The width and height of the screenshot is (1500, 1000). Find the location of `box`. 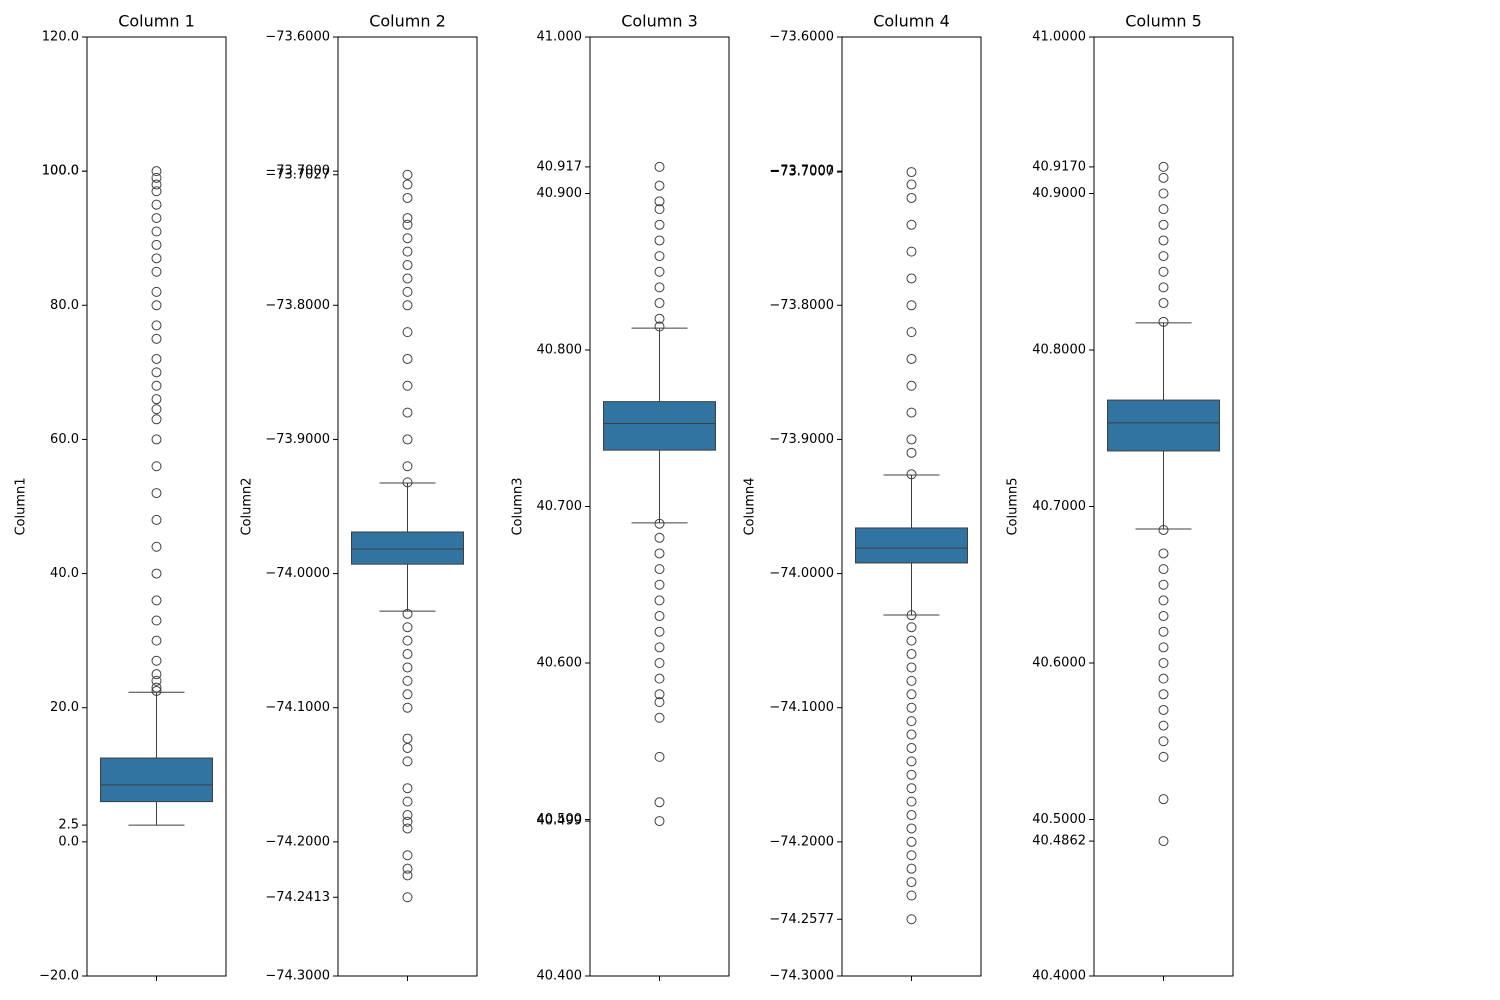

box is located at coordinates (1163, 425).